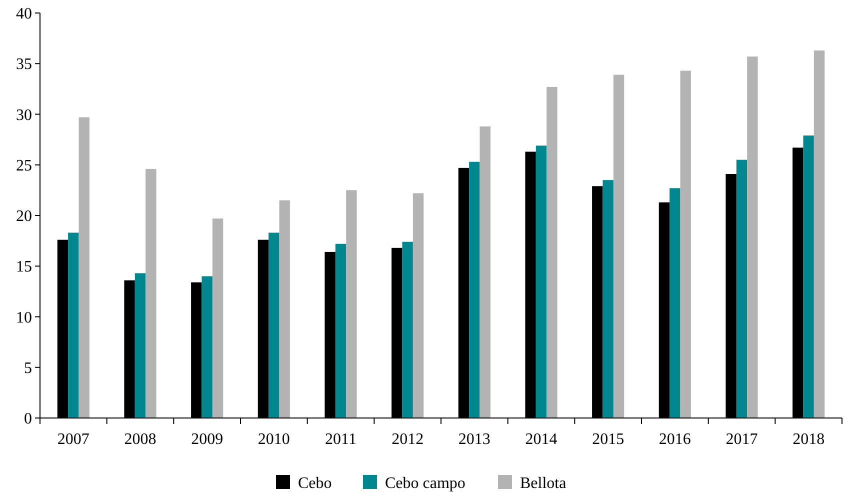 The image size is (848, 500). What do you see at coordinates (24, 165) in the screenshot?
I see `y-tick-label: 25` at bounding box center [24, 165].